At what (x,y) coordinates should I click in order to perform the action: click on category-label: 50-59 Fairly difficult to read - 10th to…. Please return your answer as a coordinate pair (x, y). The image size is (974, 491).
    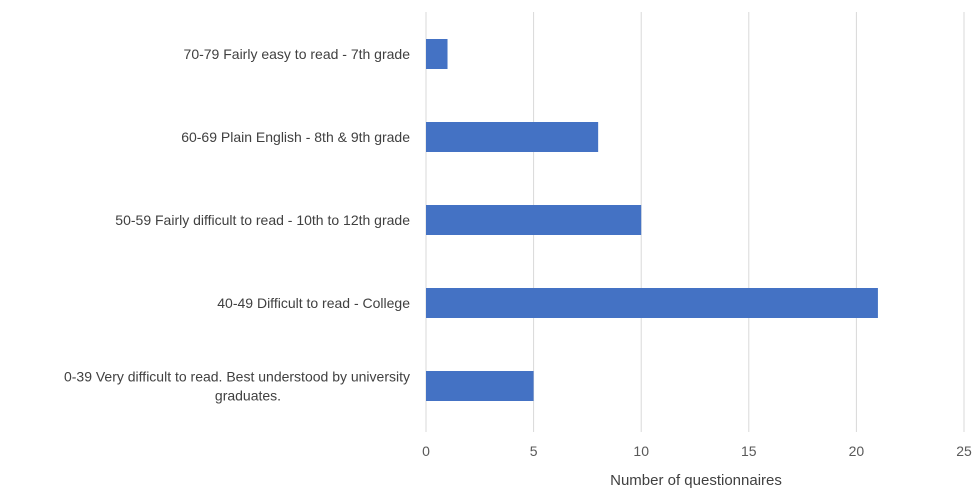
    Looking at the image, I should click on (262, 220).